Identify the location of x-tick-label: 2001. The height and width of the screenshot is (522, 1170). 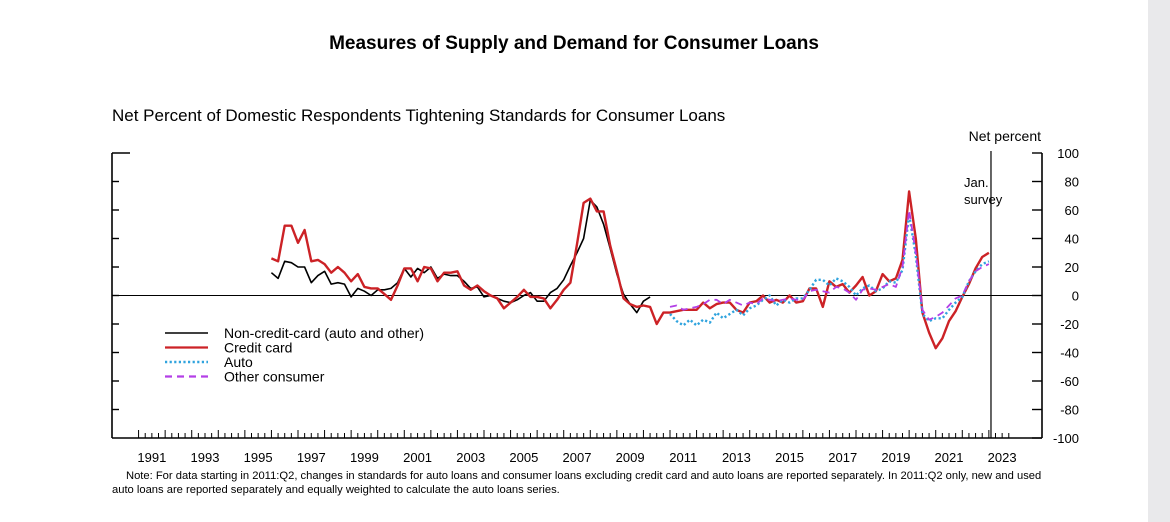
(417, 457).